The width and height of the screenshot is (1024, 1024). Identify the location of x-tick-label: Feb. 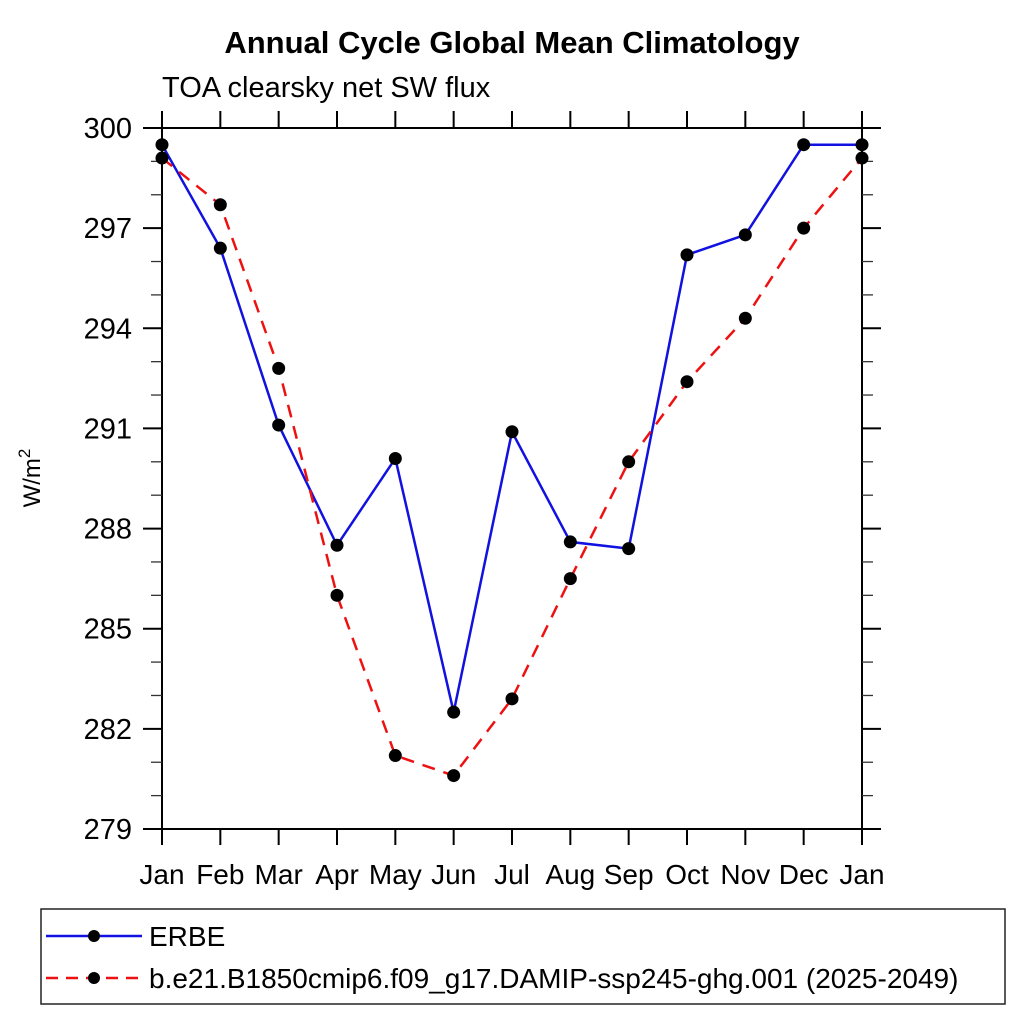
(220, 874).